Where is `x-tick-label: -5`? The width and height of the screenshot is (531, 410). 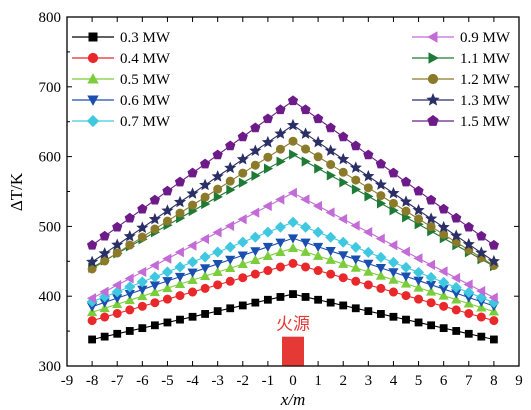
x-tick-label: -5 is located at coordinates (167, 381).